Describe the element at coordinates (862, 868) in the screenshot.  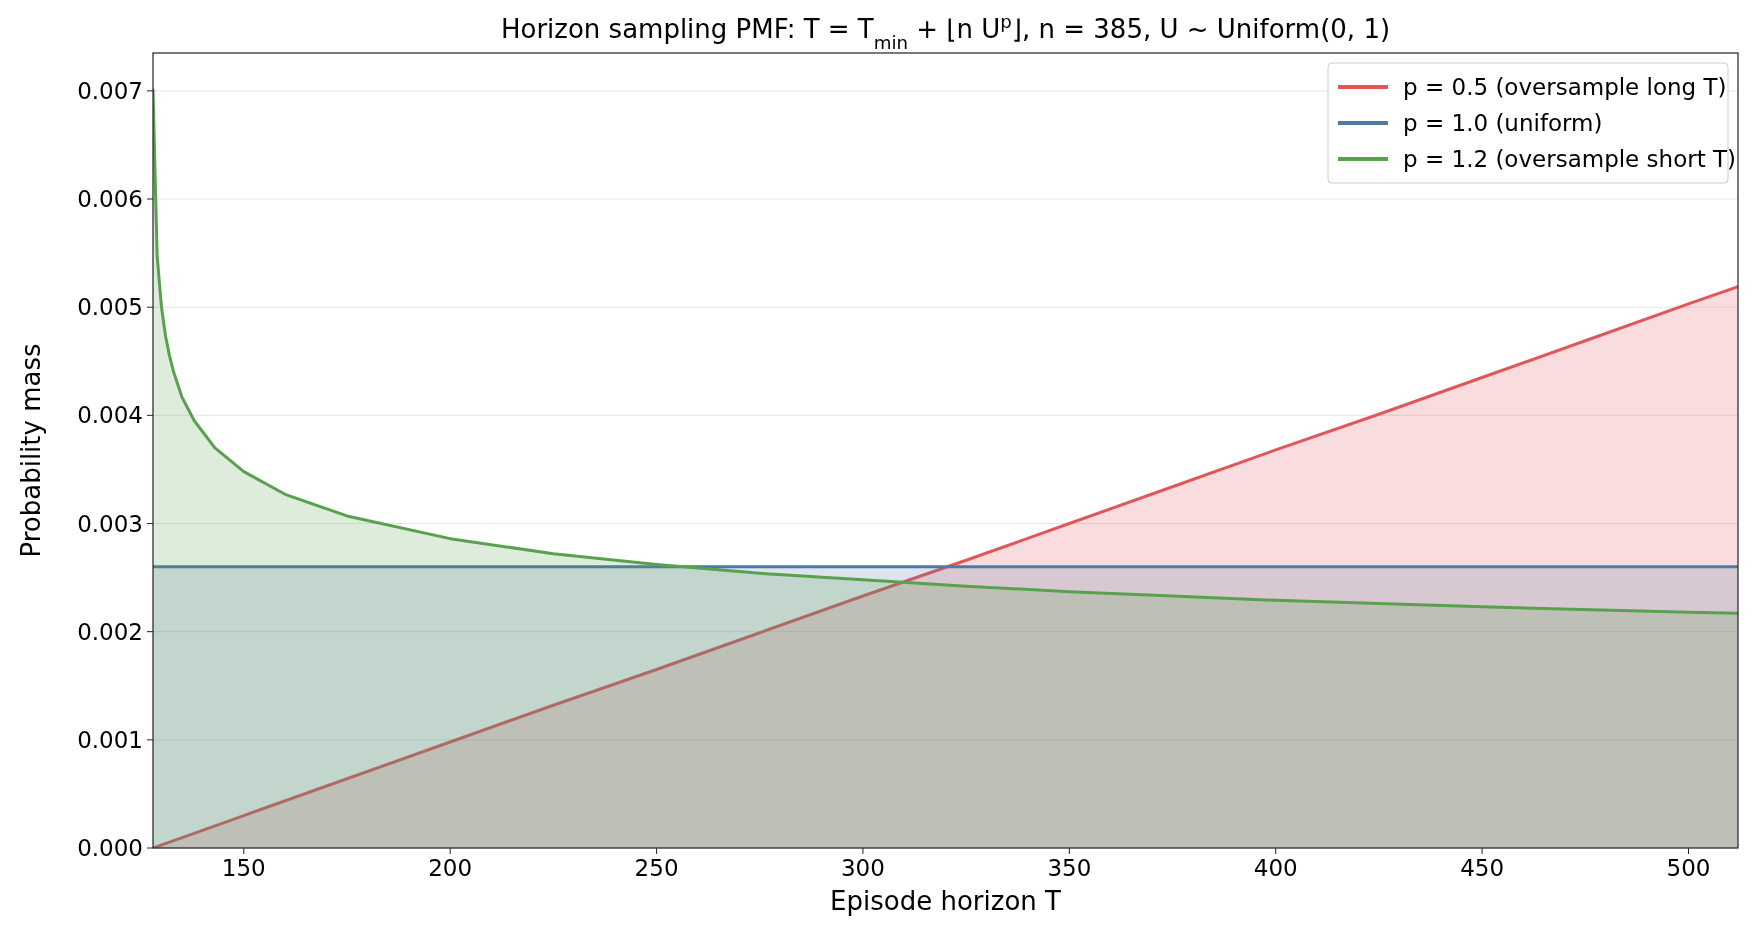
I see `x-tick-label: 300` at that location.